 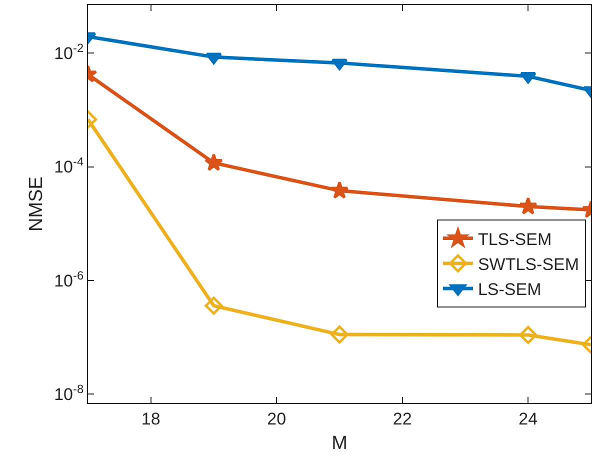 I want to click on y-tick-label: 10$^{-4}$, so click(x=69, y=165).